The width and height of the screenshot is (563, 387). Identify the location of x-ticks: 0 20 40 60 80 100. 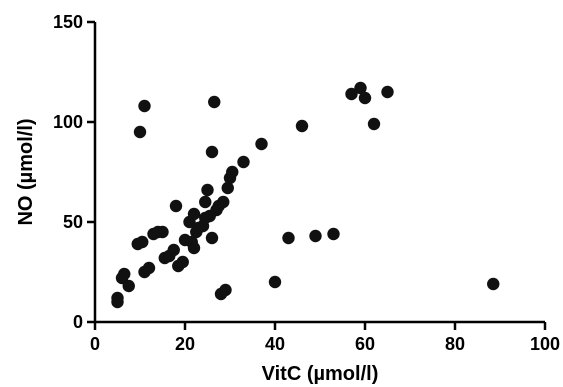
(325, 338).